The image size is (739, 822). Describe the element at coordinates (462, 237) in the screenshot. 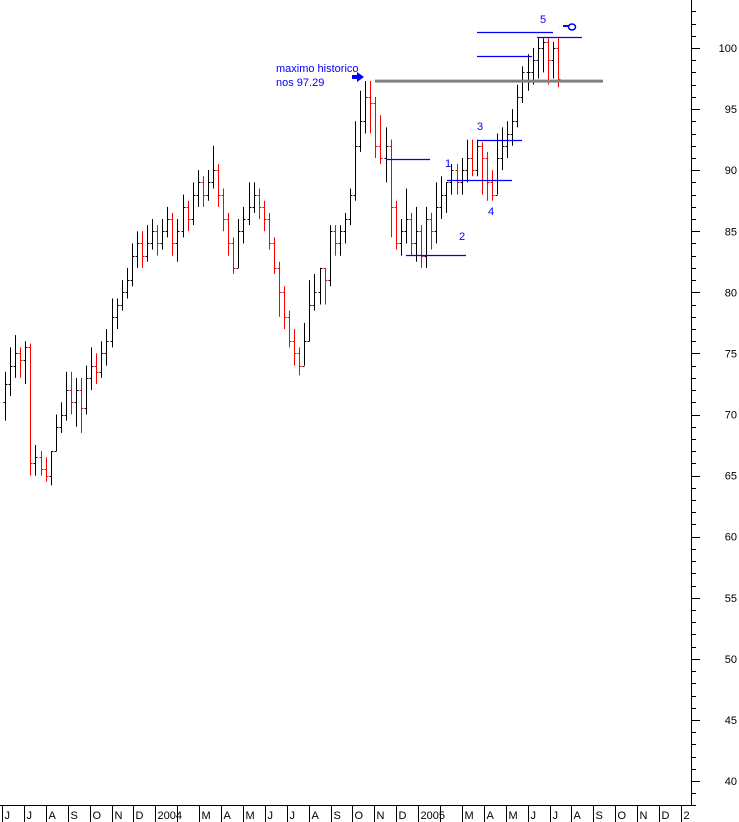

I see `wave-label-2: 2` at that location.